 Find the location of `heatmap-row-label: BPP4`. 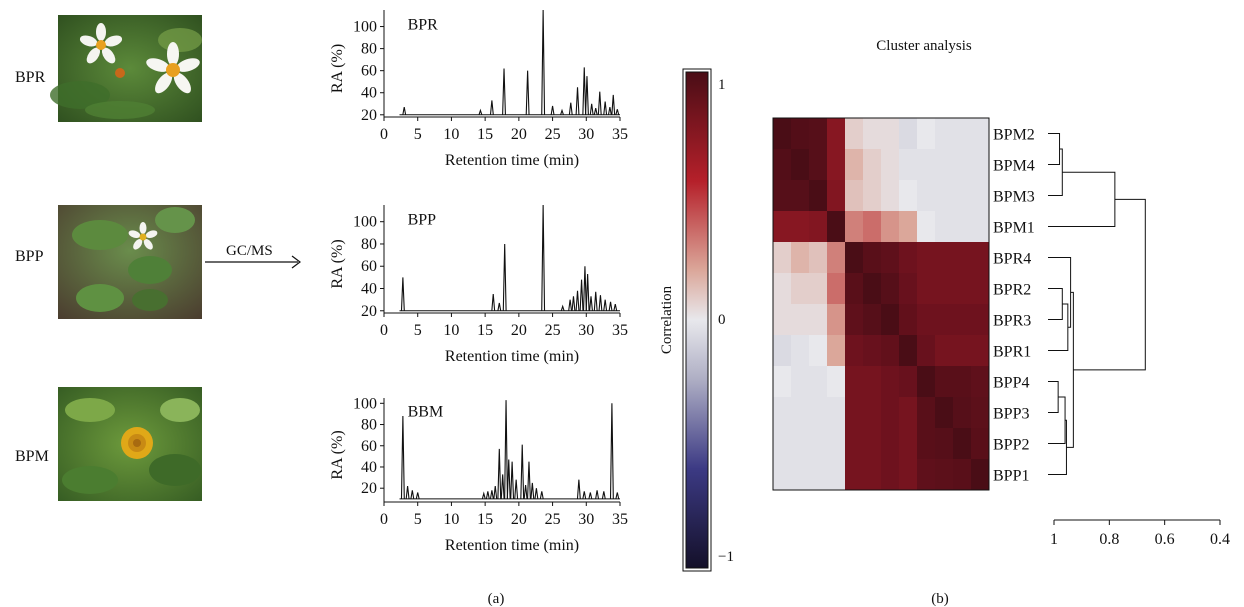

heatmap-row-label: BPP4 is located at coordinates (1011, 383).